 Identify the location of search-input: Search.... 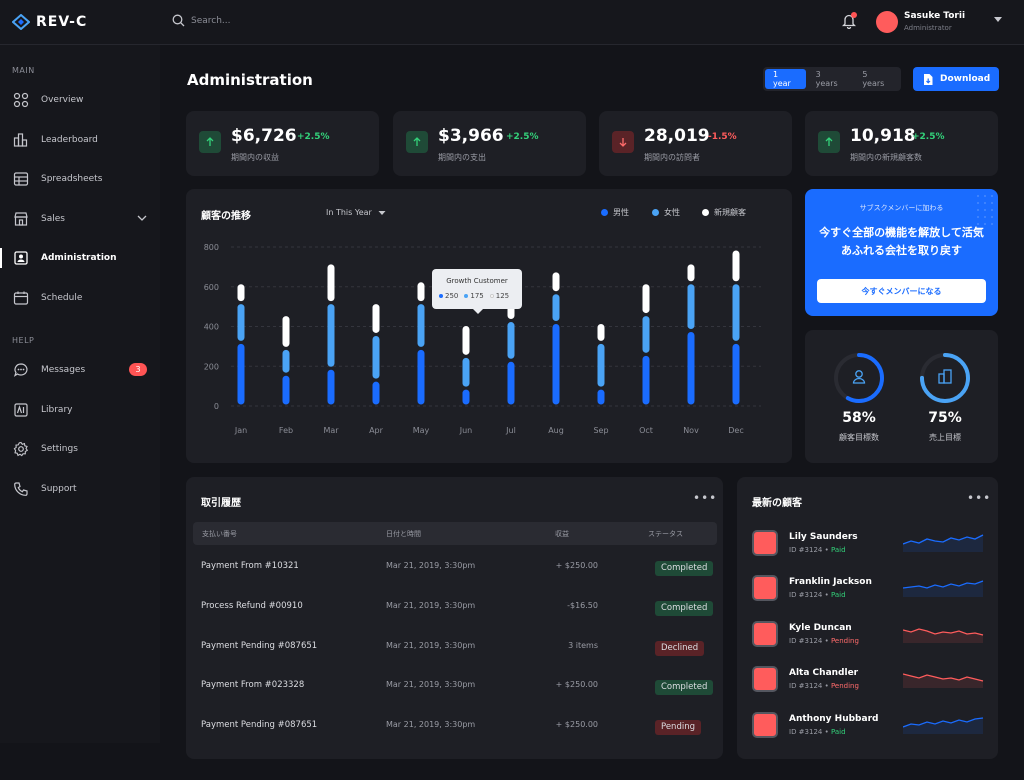
(211, 20).